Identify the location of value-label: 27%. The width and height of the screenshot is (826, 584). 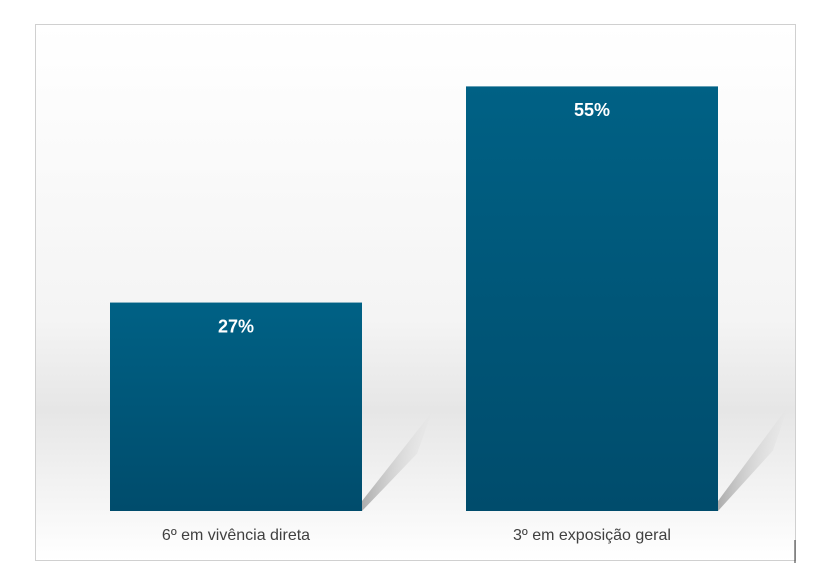
(236, 326).